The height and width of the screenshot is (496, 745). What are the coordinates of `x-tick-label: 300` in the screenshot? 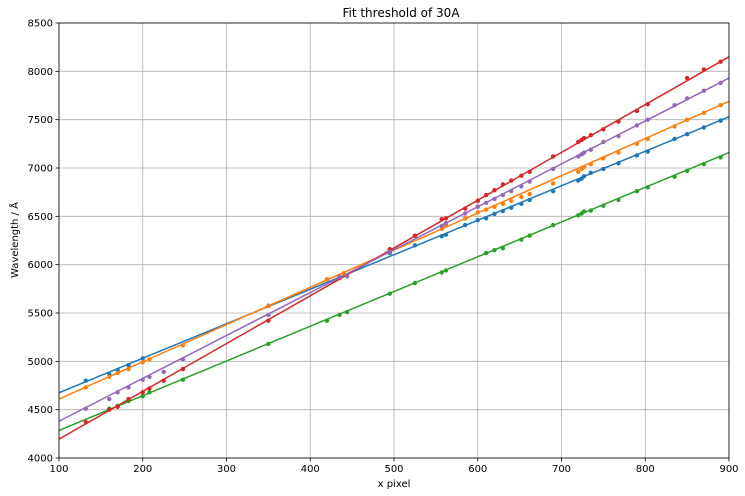 It's located at (226, 469).